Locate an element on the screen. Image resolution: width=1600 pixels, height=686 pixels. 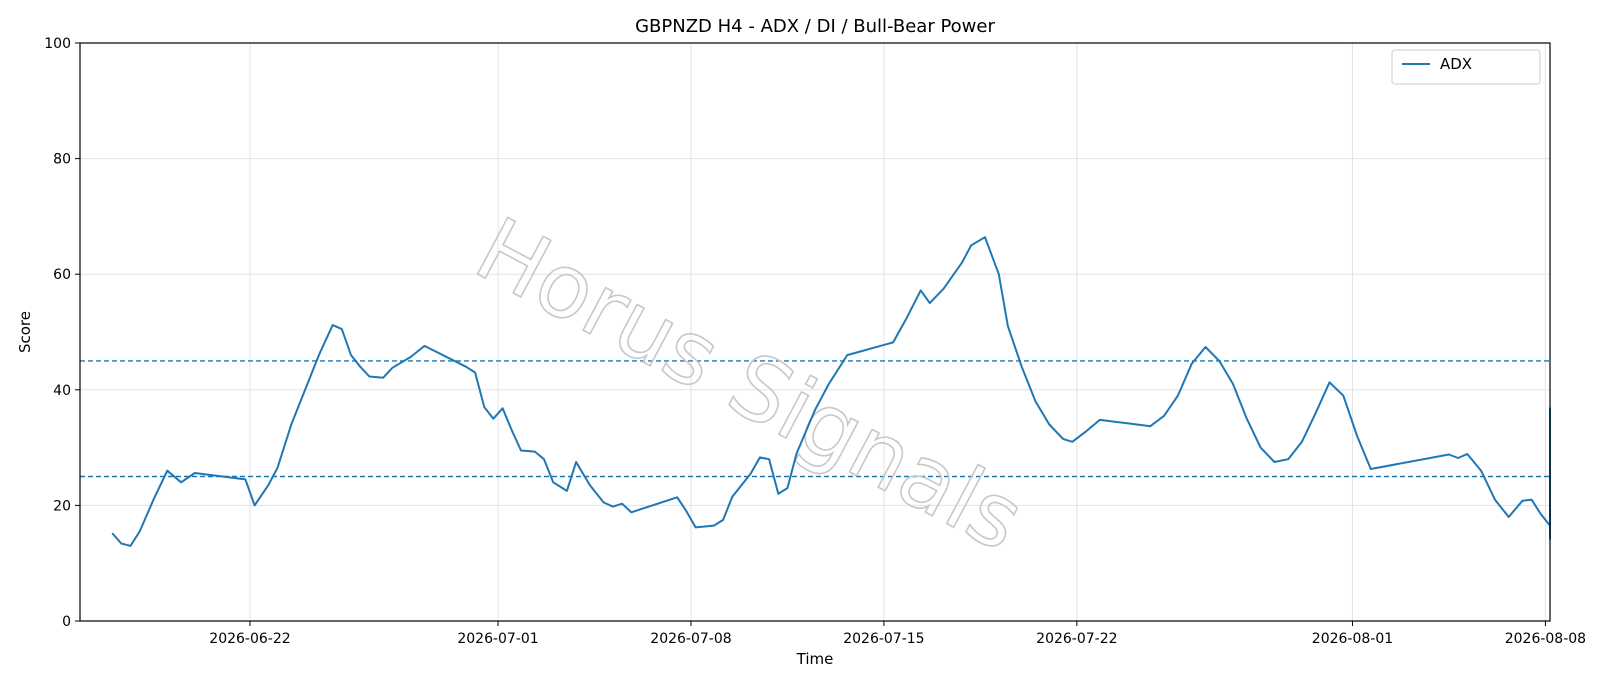
chart-title: GBPNZD H4 - ADX / DI / Bull-Bear Power is located at coordinates (815, 26).